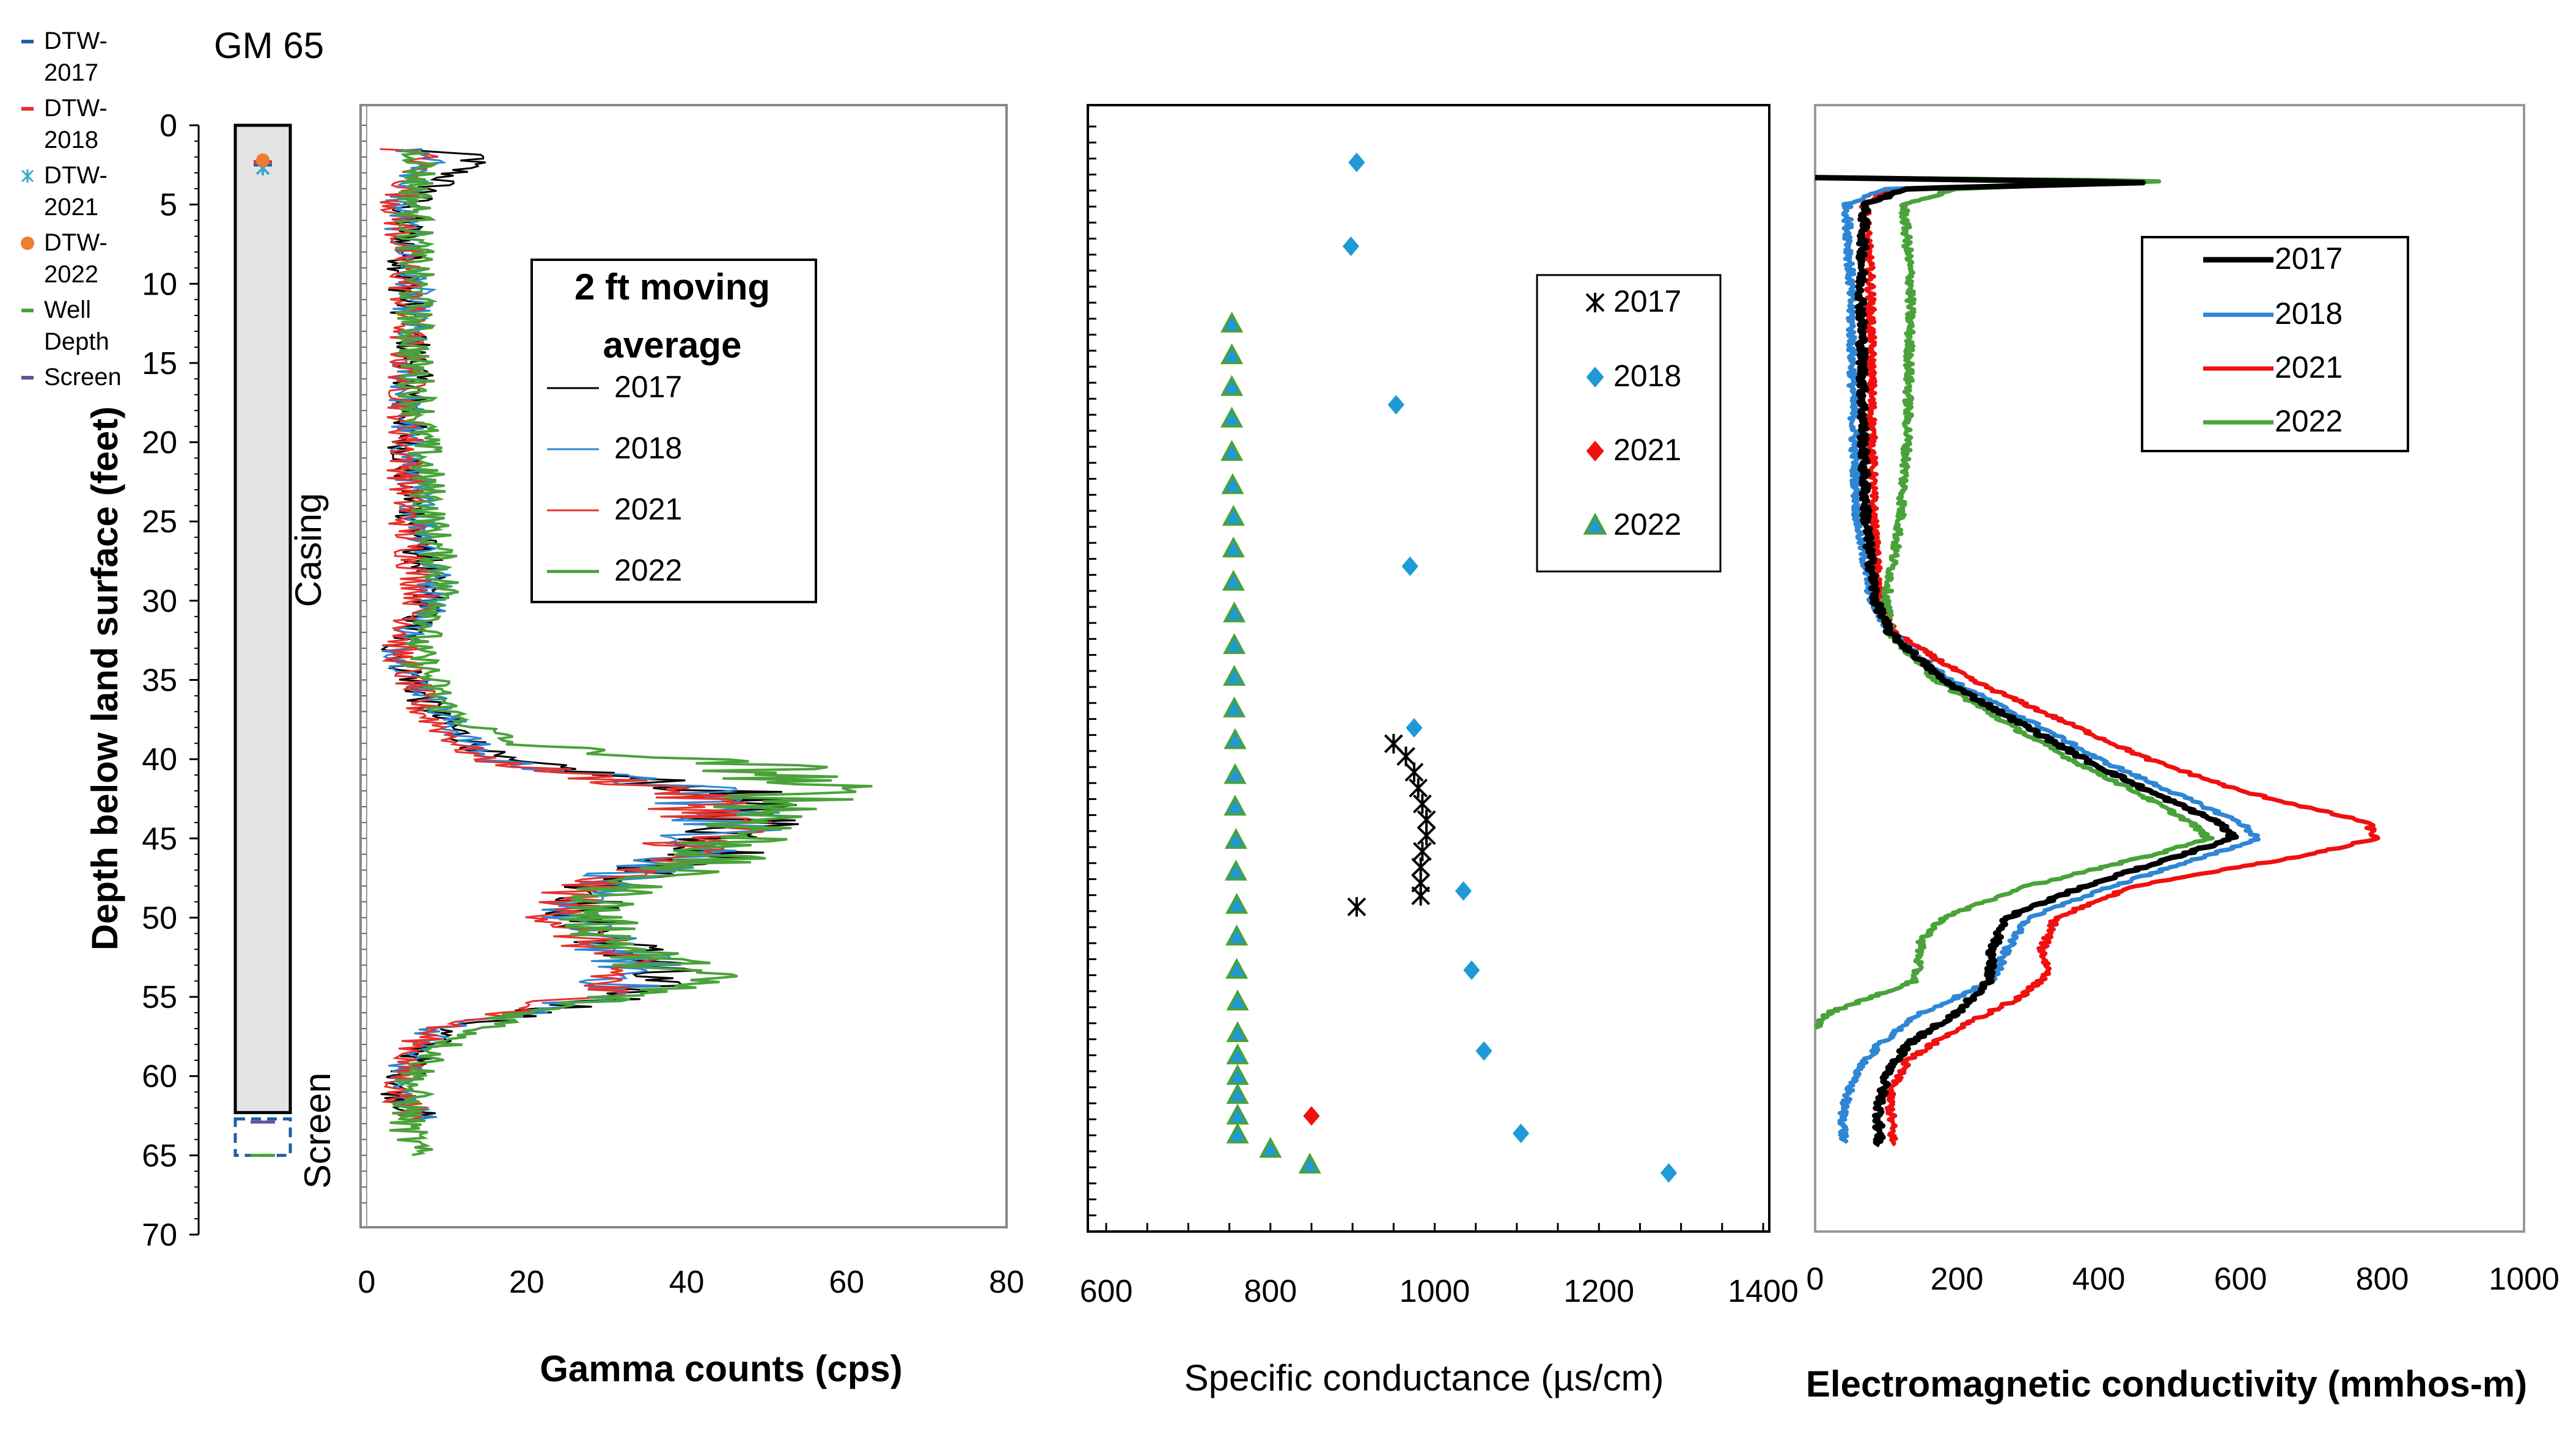 This screenshot has width=2576, height=1432. Describe the element at coordinates (159, 522) in the screenshot. I see `depth-tick-label: 25` at that location.